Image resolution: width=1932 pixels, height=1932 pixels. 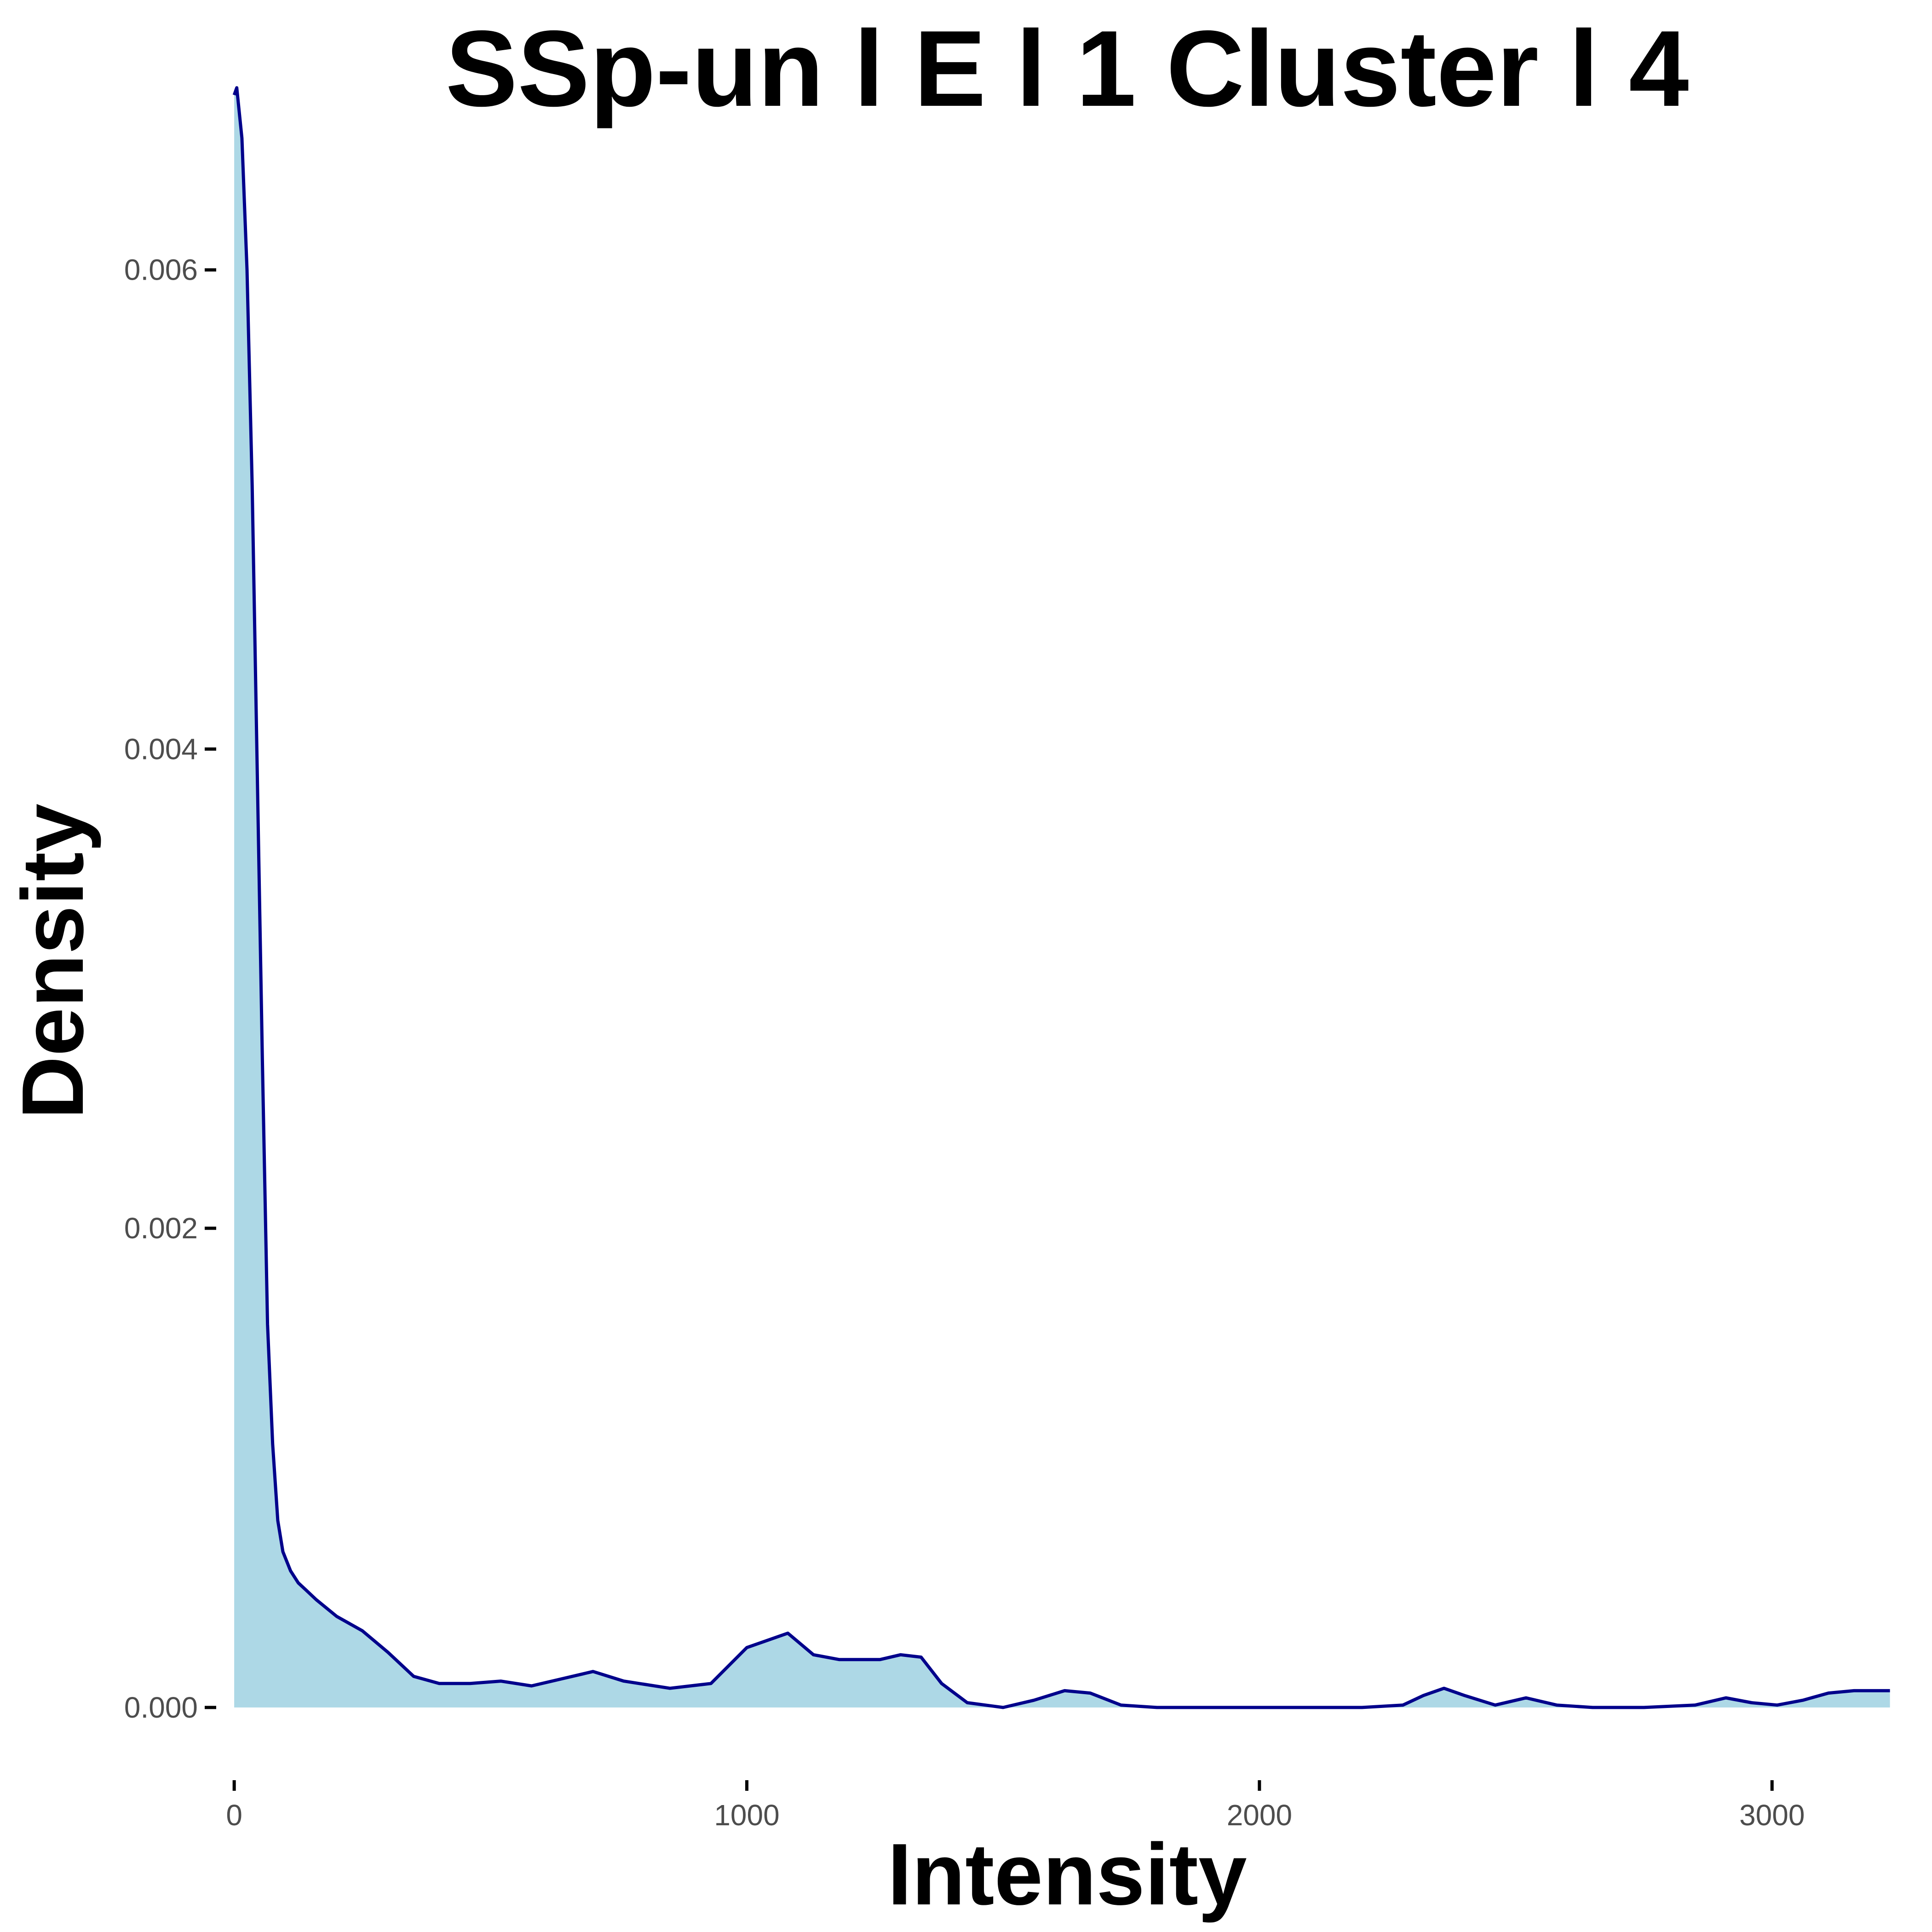 I want to click on y-tick-label: 0.002, so click(x=161, y=1228).